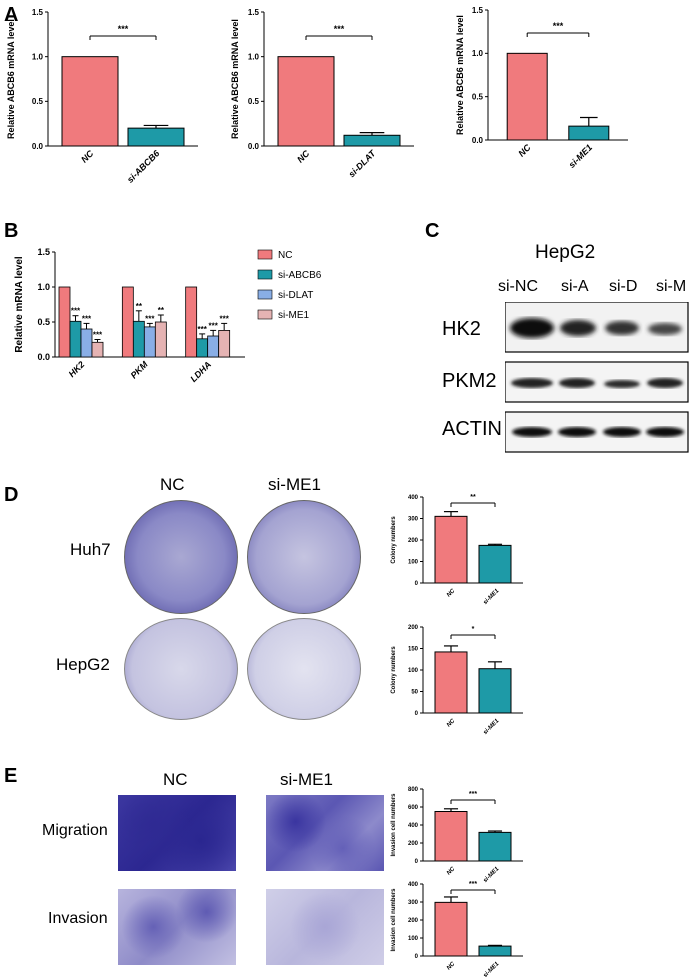 The width and height of the screenshot is (692, 977). I want to click on bar-si-me1-pkm, so click(160, 339).